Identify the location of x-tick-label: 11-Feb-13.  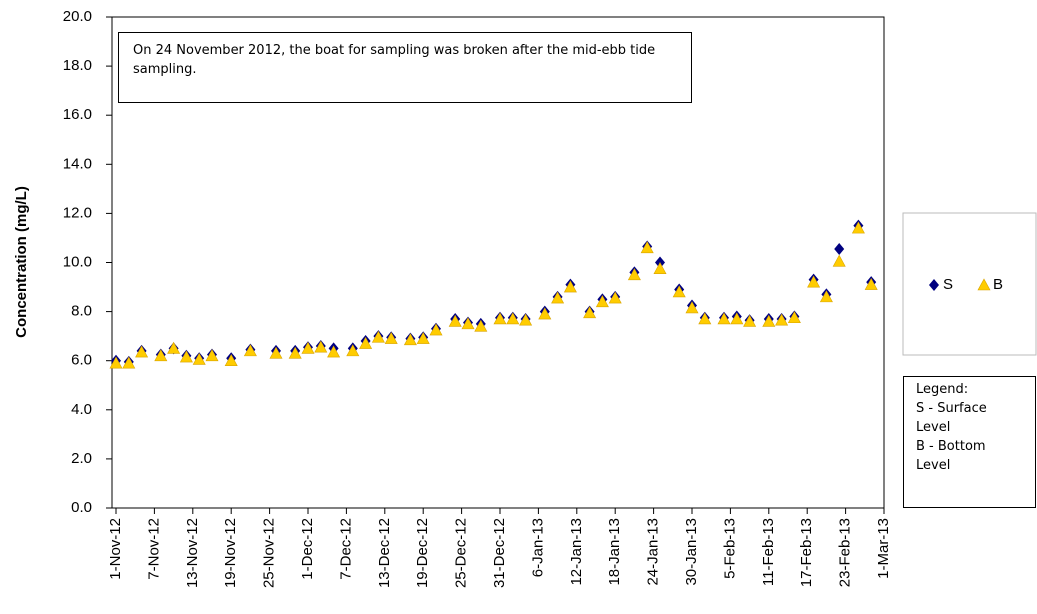
(768, 552).